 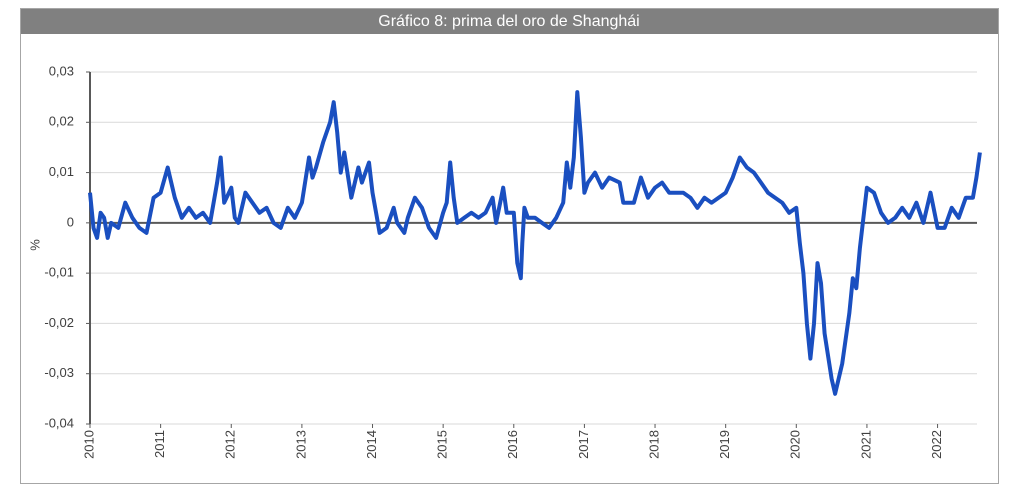 What do you see at coordinates (34, 245) in the screenshot?
I see `y-axis-label: %` at bounding box center [34, 245].